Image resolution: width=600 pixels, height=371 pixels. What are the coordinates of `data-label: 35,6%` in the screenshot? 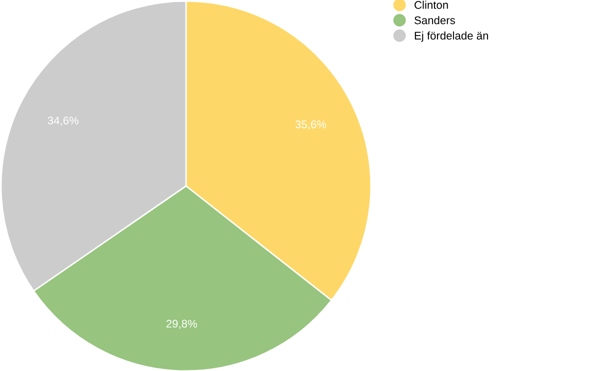 It's located at (310, 125).